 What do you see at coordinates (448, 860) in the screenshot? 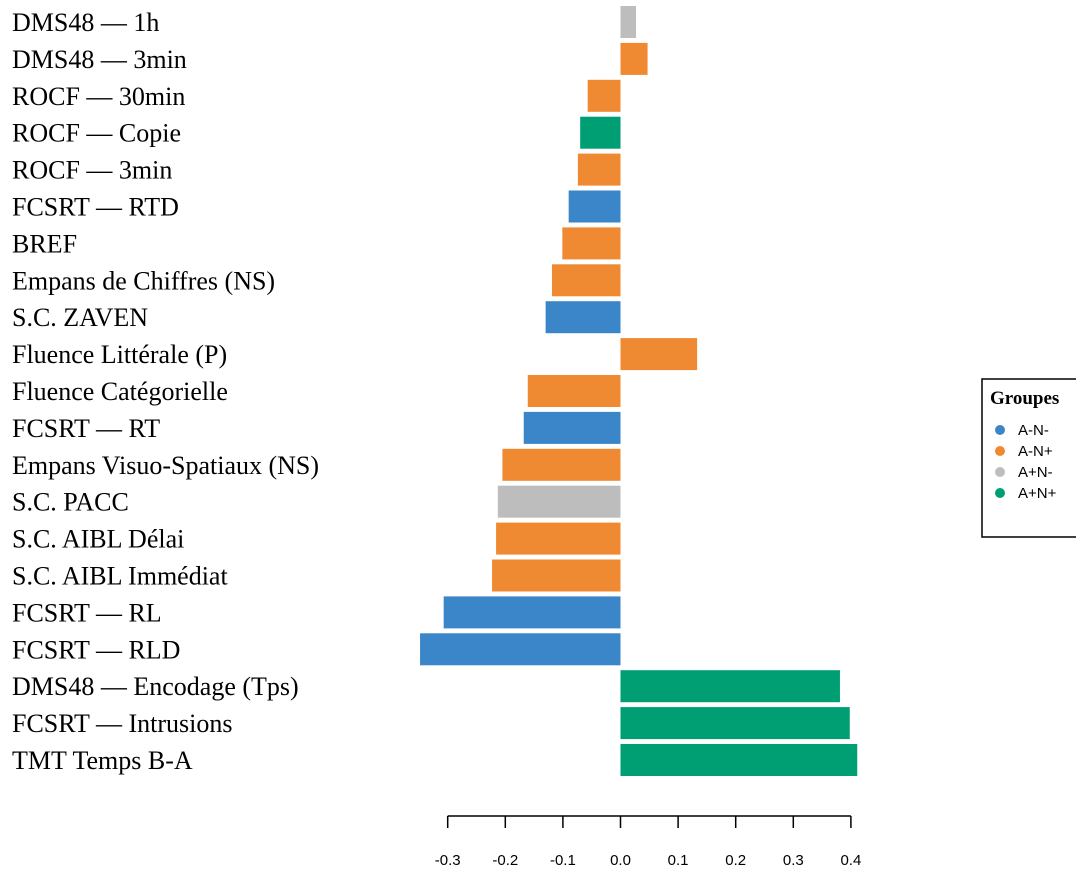
I see `x-tick-label: -0.3` at bounding box center [448, 860].